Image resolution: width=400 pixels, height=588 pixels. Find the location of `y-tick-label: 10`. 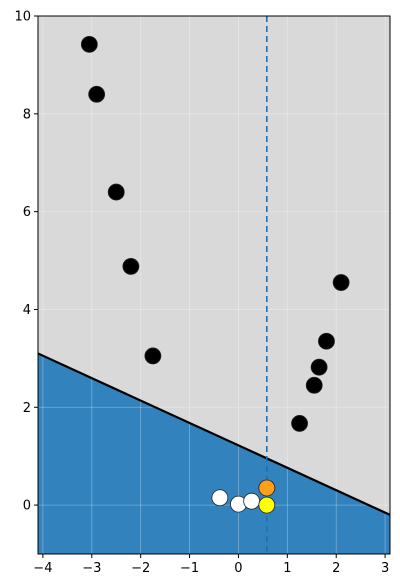

y-tick-label: 10 is located at coordinates (22, 17).